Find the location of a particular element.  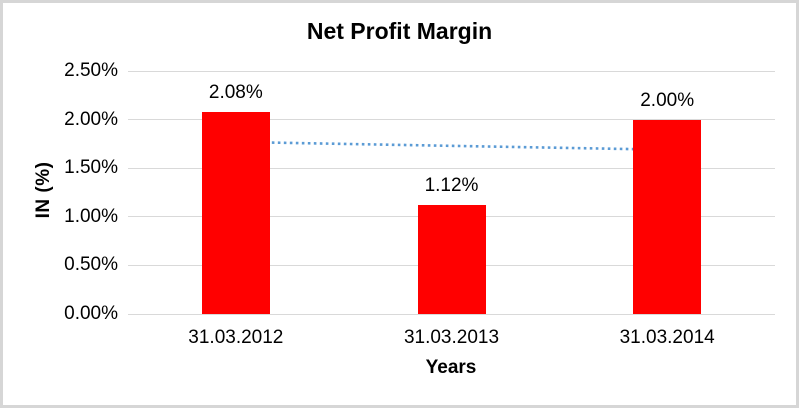

x-tick-label: 31.03.2013 is located at coordinates (451, 337).